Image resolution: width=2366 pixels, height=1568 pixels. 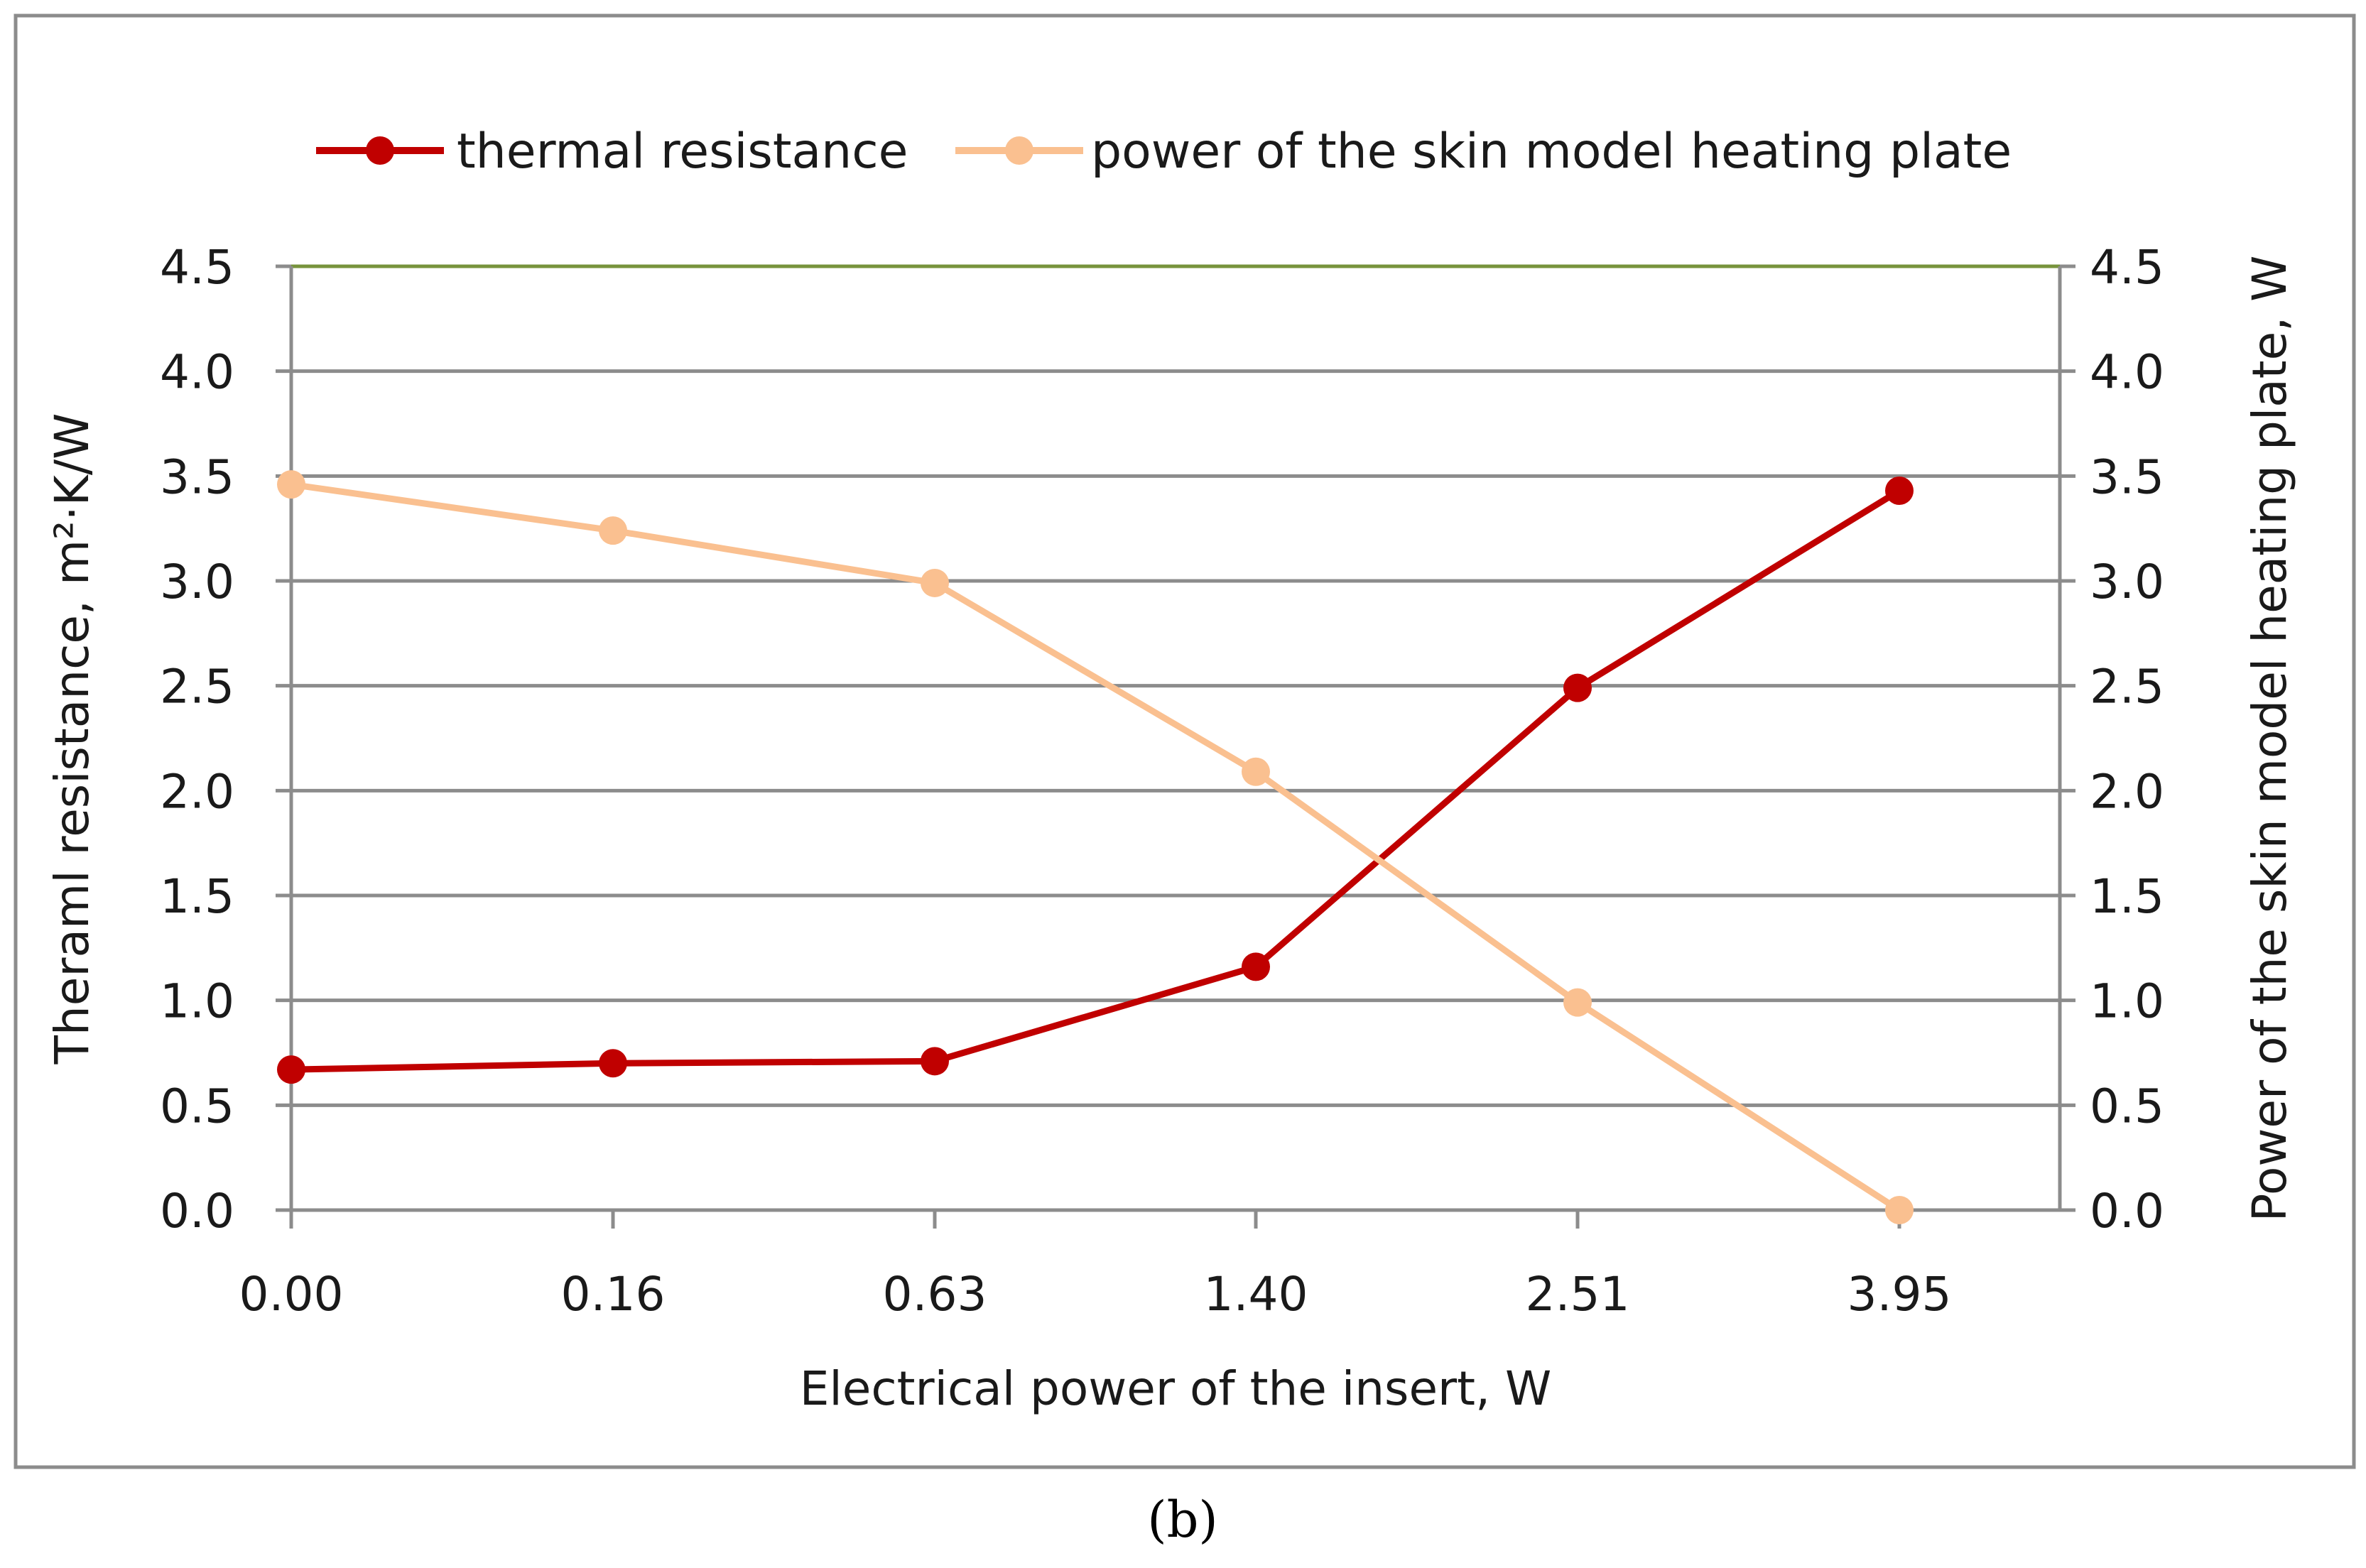 I want to click on left-tick-label: 0.0, so click(x=197, y=1211).